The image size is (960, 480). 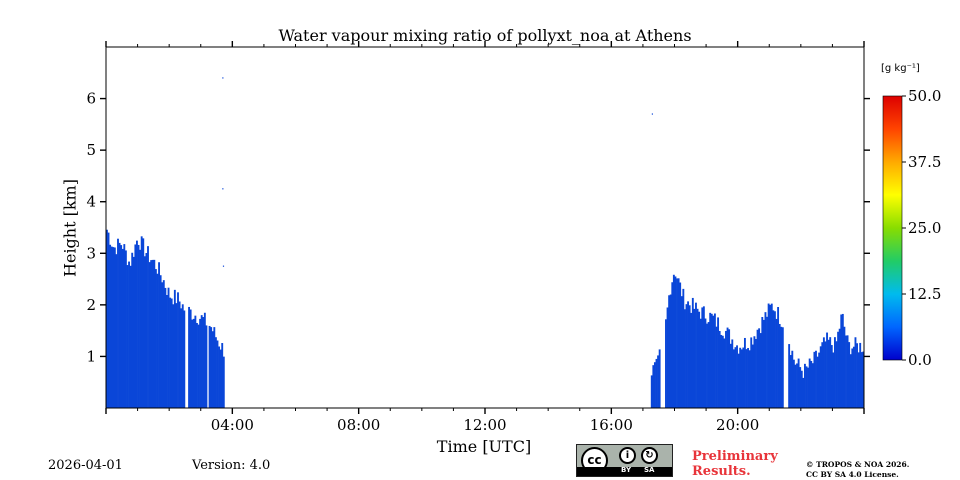 I want to click on x-tick-label-3: 16:00, so click(x=611, y=425).